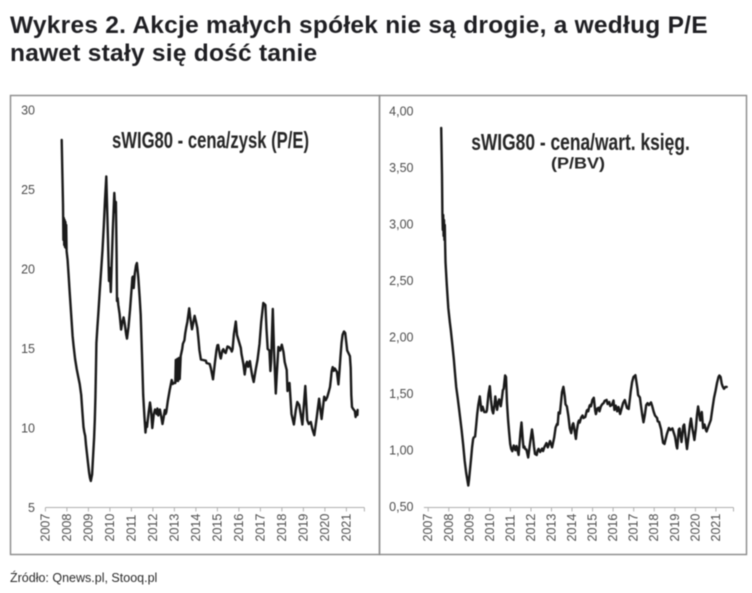  I want to click on svg-text: 3,50, so click(401, 168).